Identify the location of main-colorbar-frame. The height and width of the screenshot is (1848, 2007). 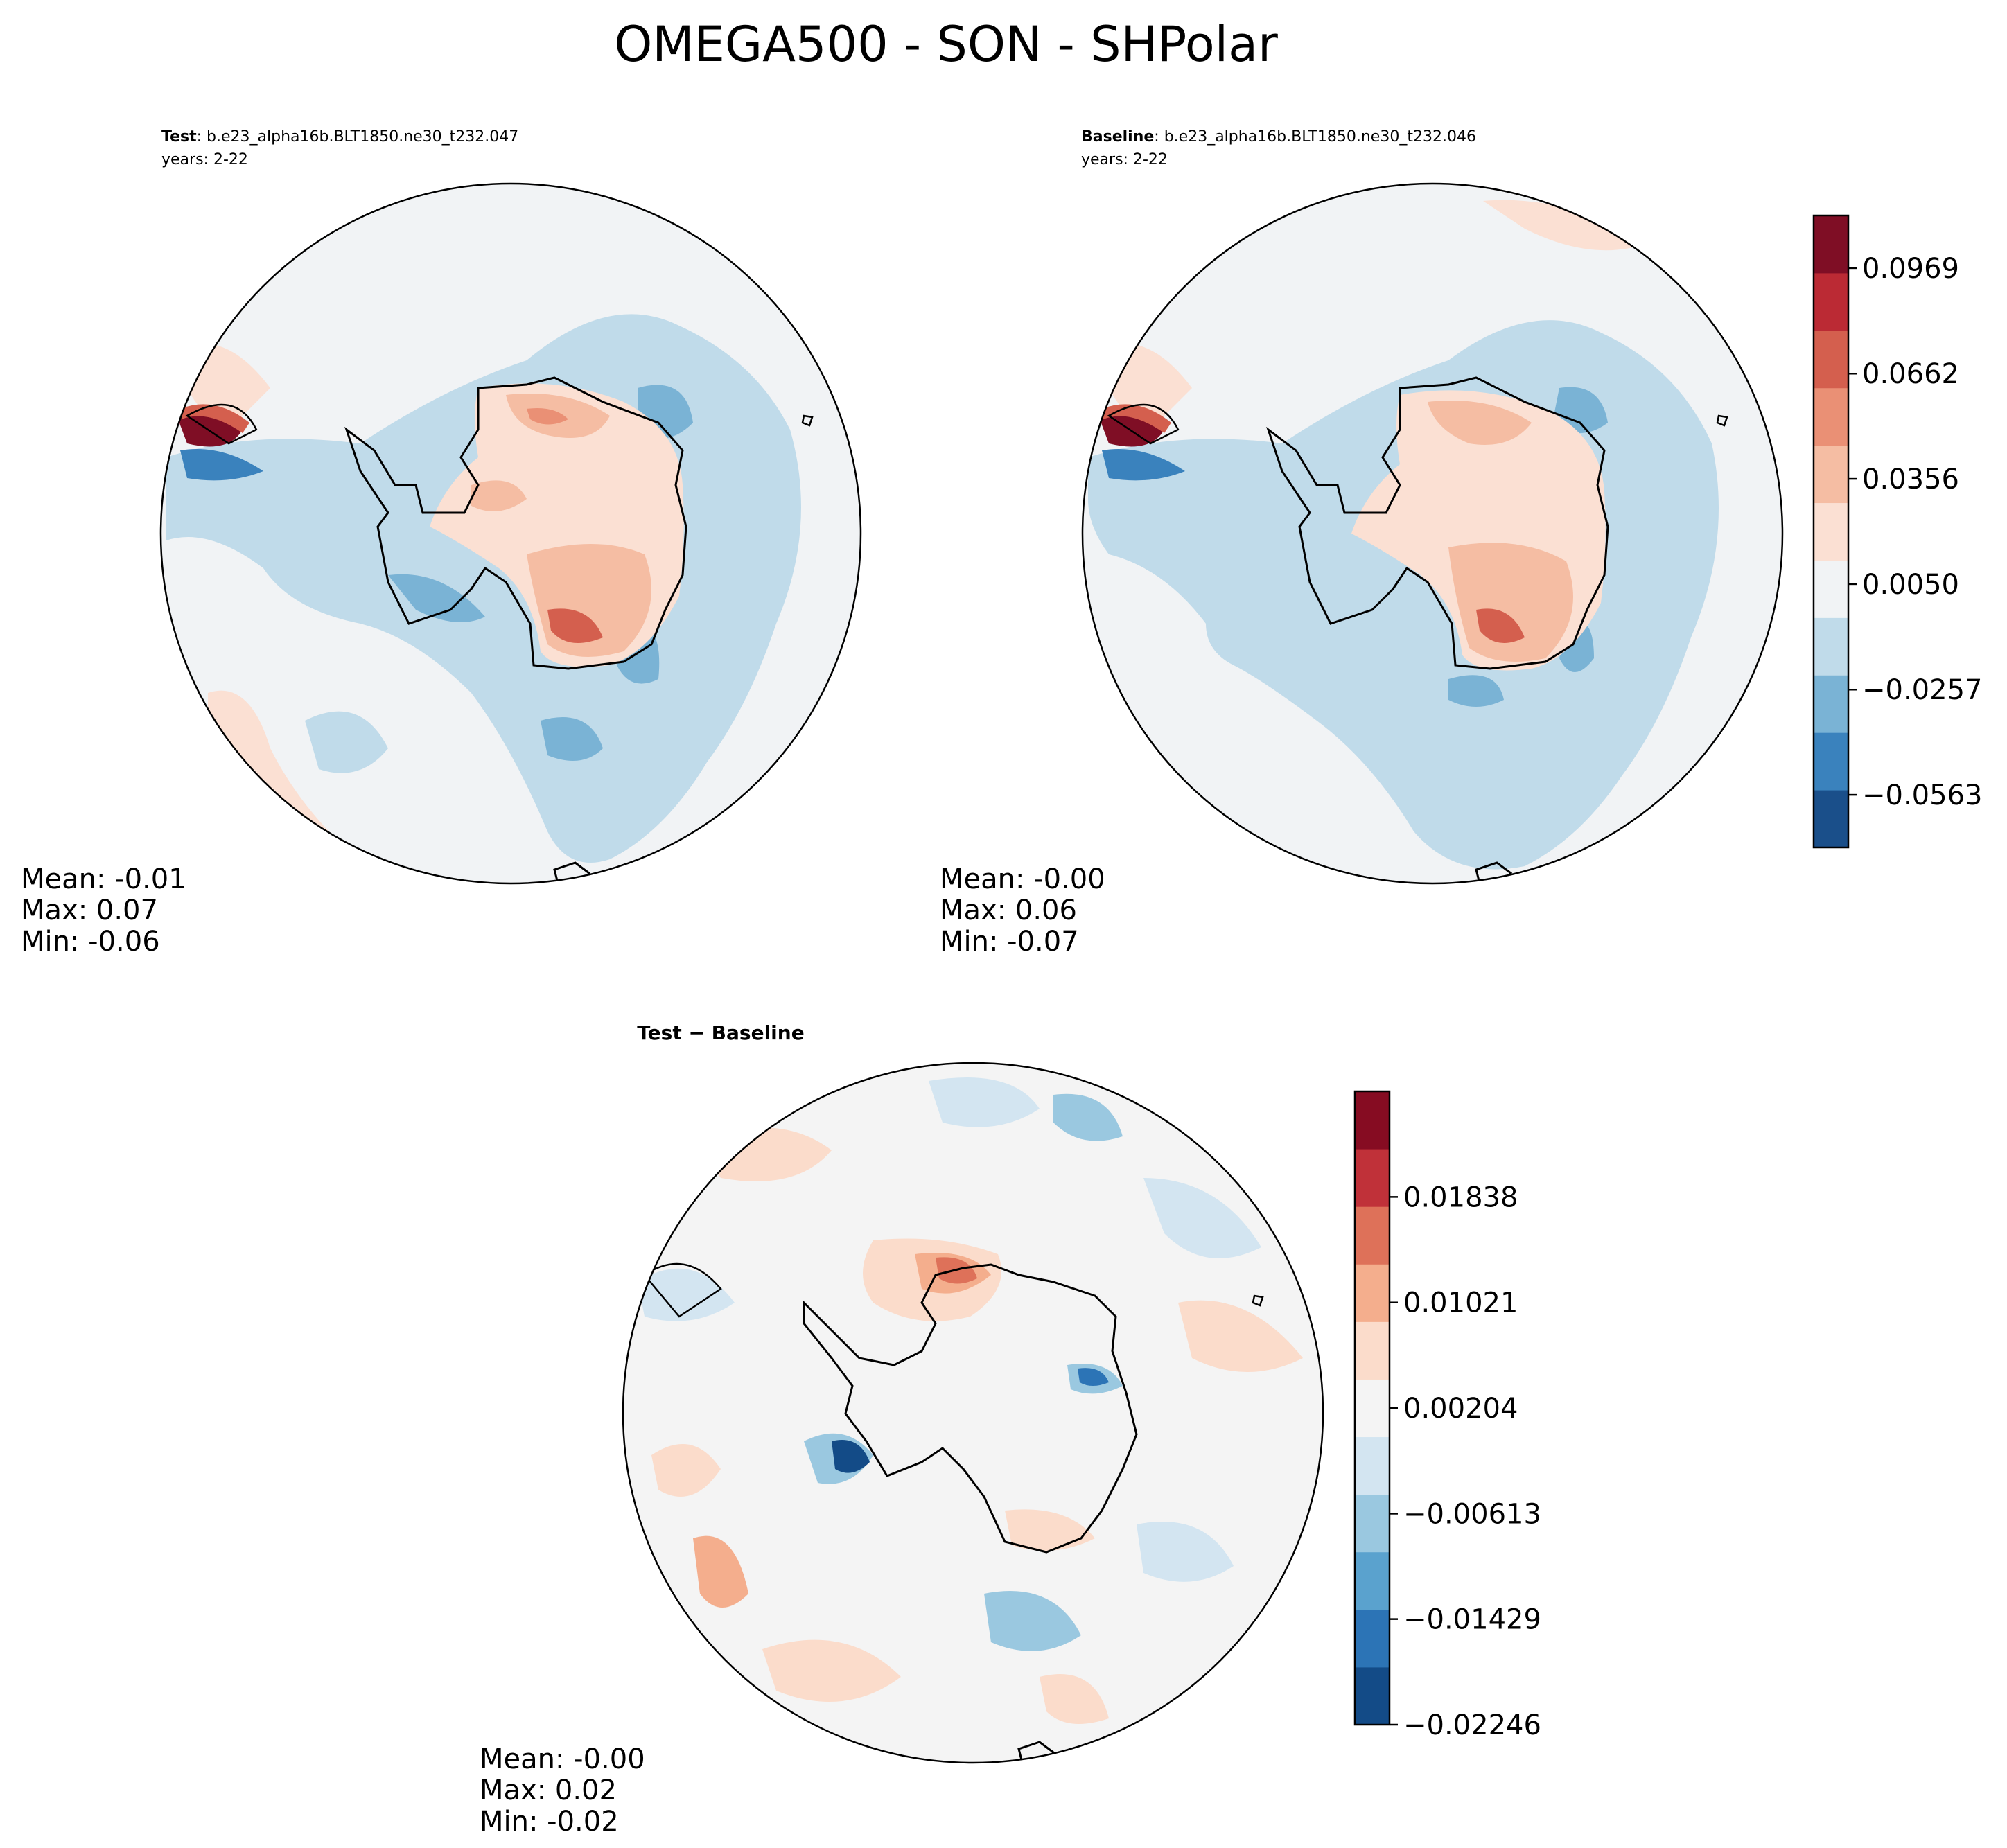
(1831, 531).